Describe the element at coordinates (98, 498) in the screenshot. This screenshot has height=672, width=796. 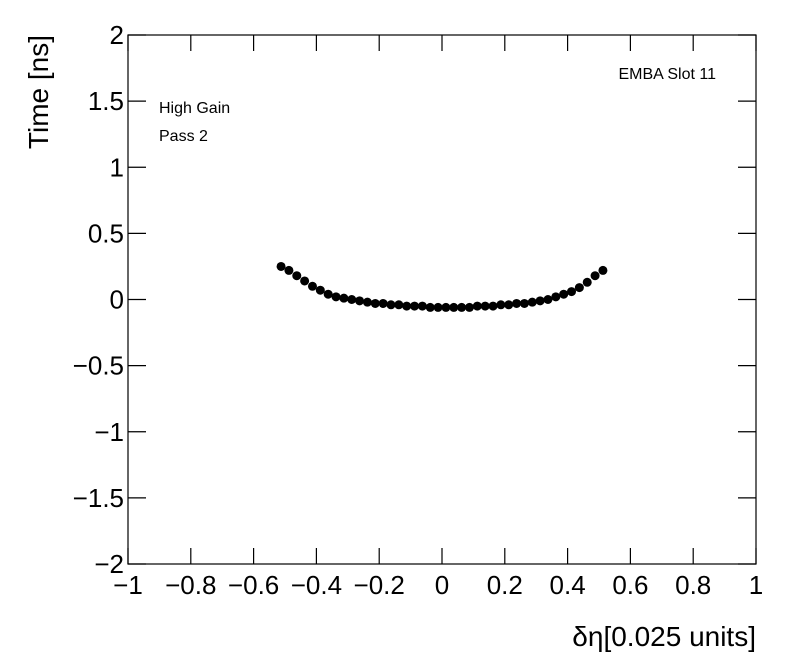
I see `y-tick-label: −1.5` at that location.